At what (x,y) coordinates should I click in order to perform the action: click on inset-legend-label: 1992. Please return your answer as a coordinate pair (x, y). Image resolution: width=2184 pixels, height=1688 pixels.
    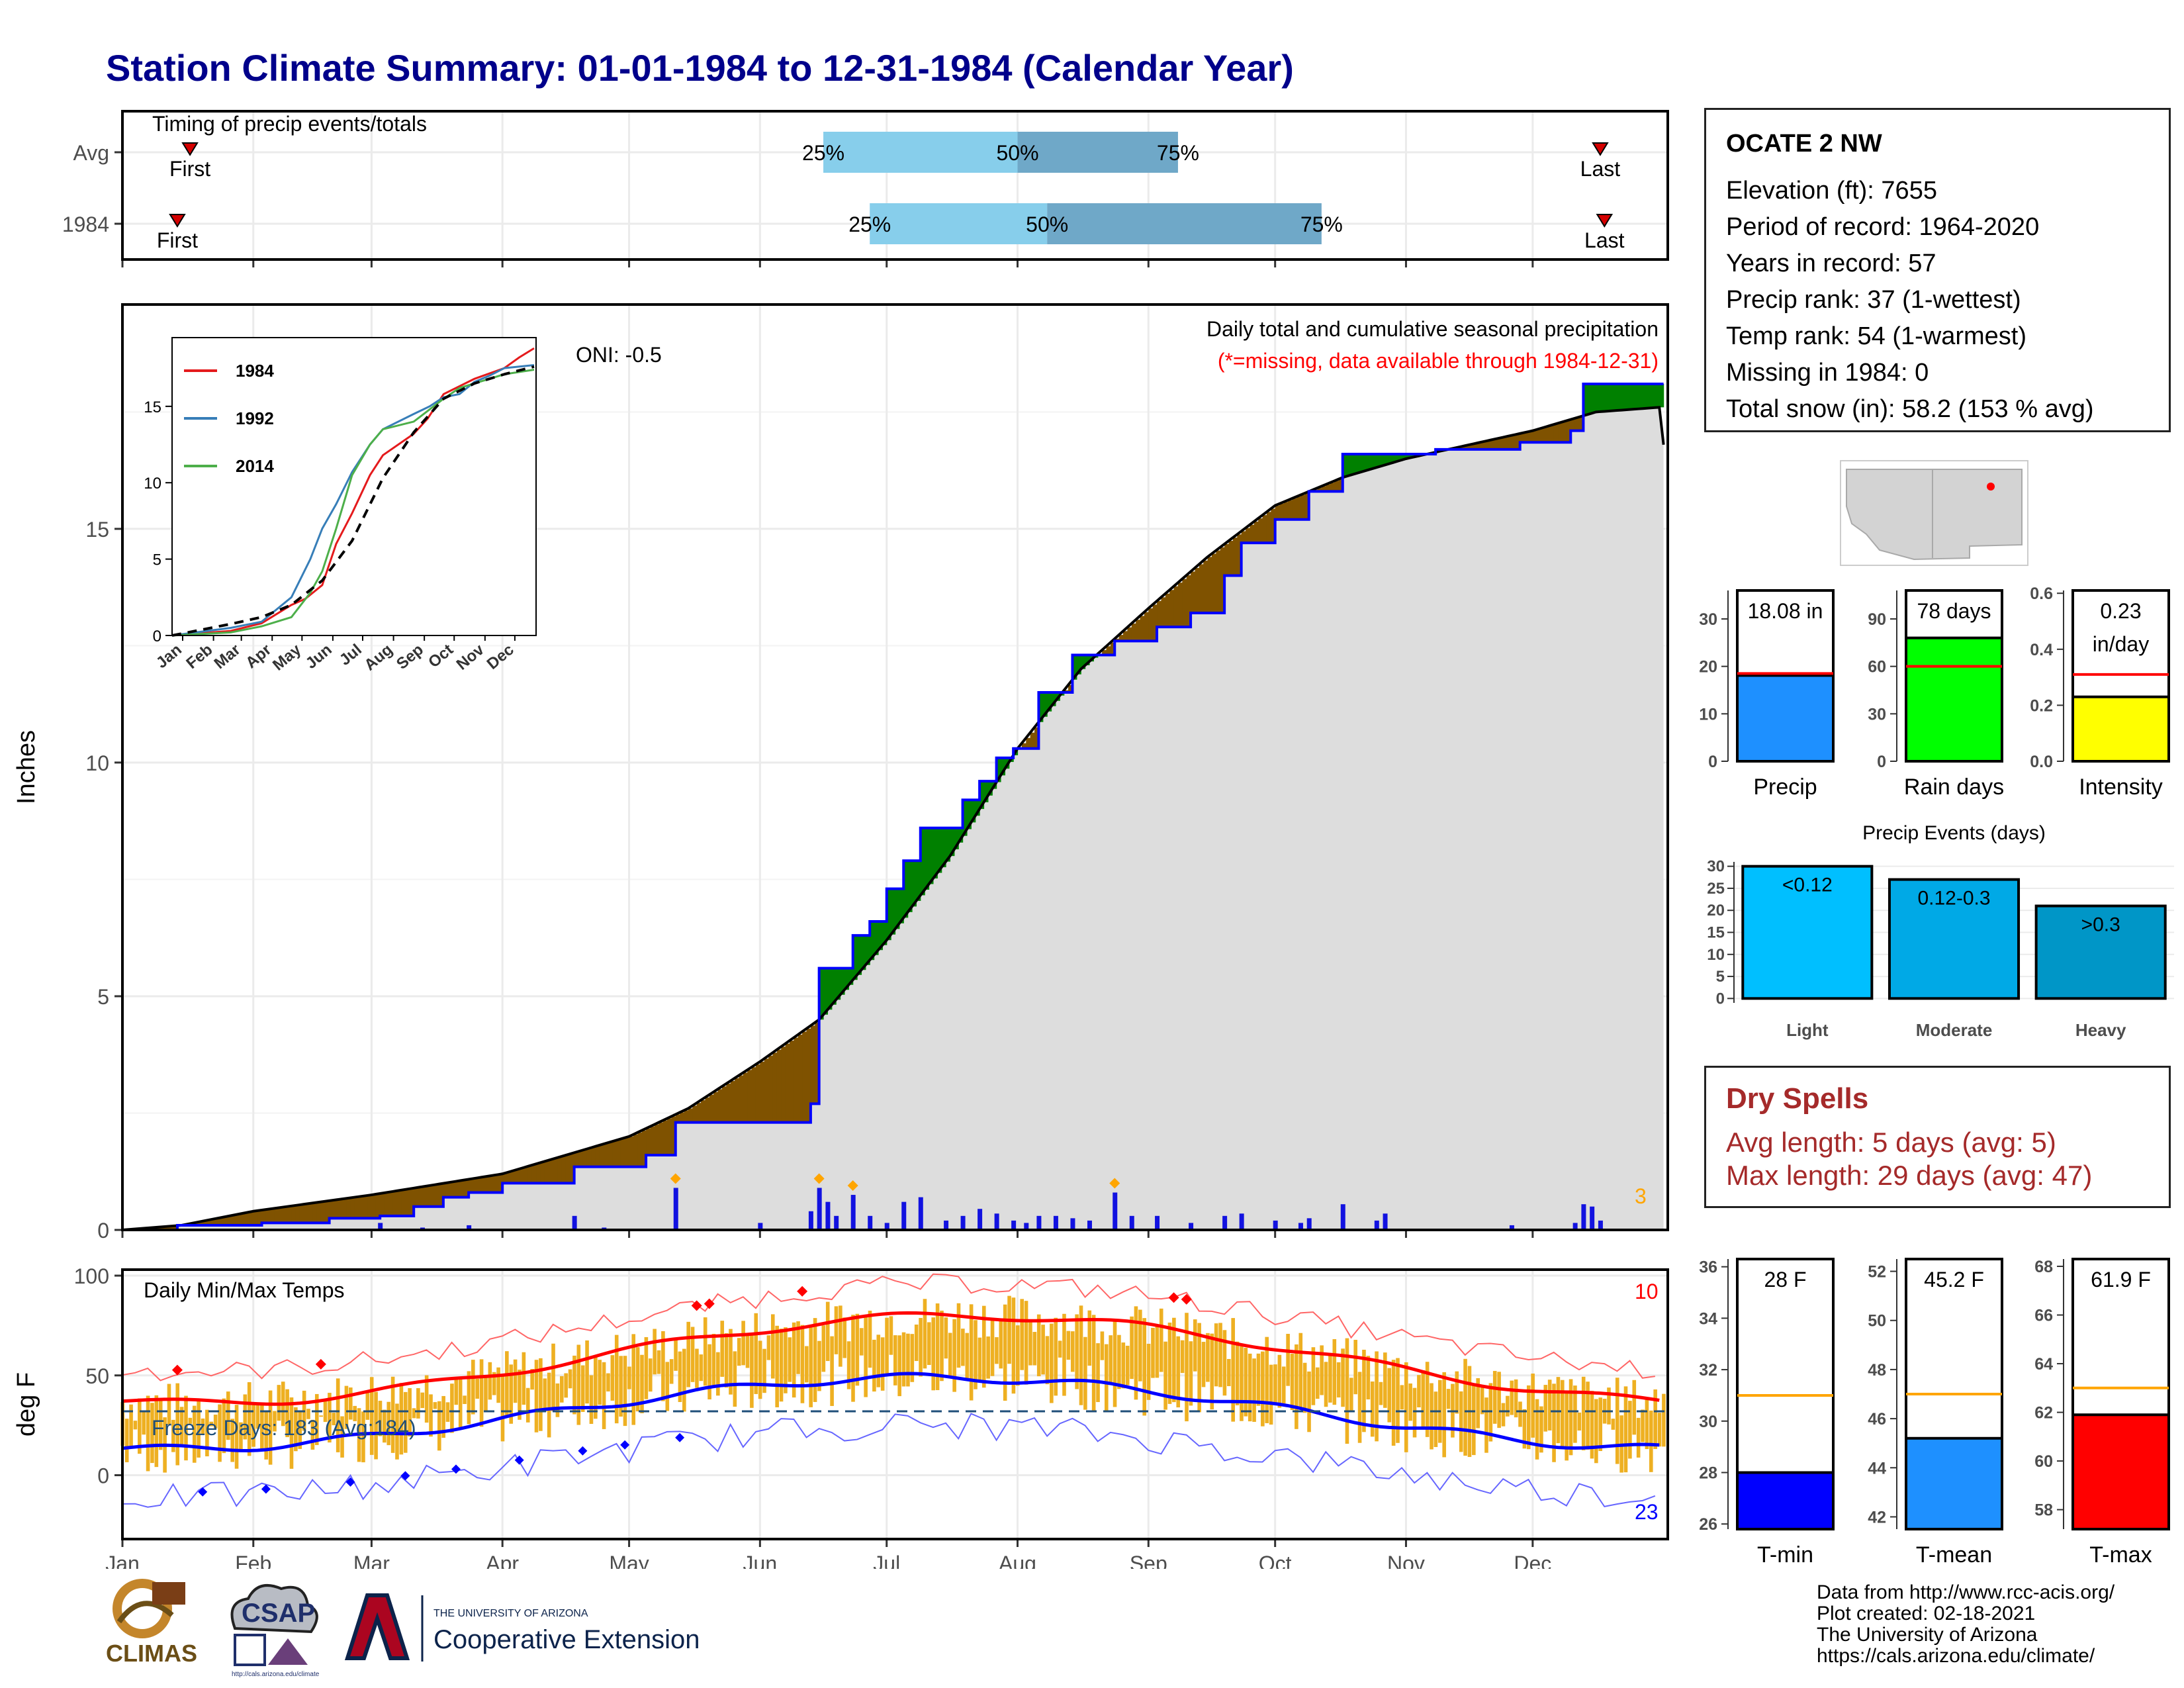
    Looking at the image, I should click on (255, 418).